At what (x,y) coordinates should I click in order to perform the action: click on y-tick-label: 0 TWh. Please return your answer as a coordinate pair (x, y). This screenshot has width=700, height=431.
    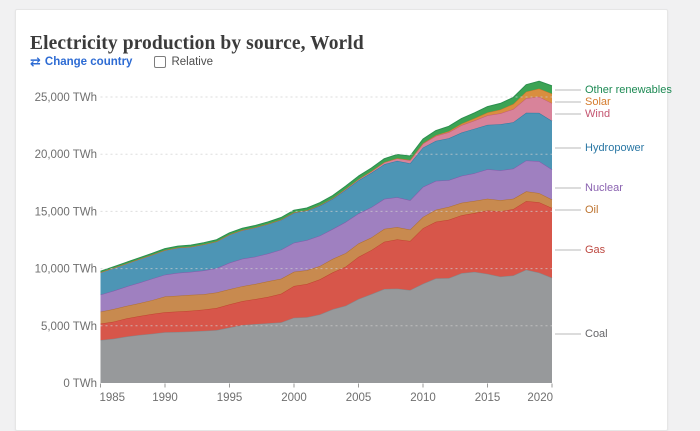
    Looking at the image, I should click on (80, 384).